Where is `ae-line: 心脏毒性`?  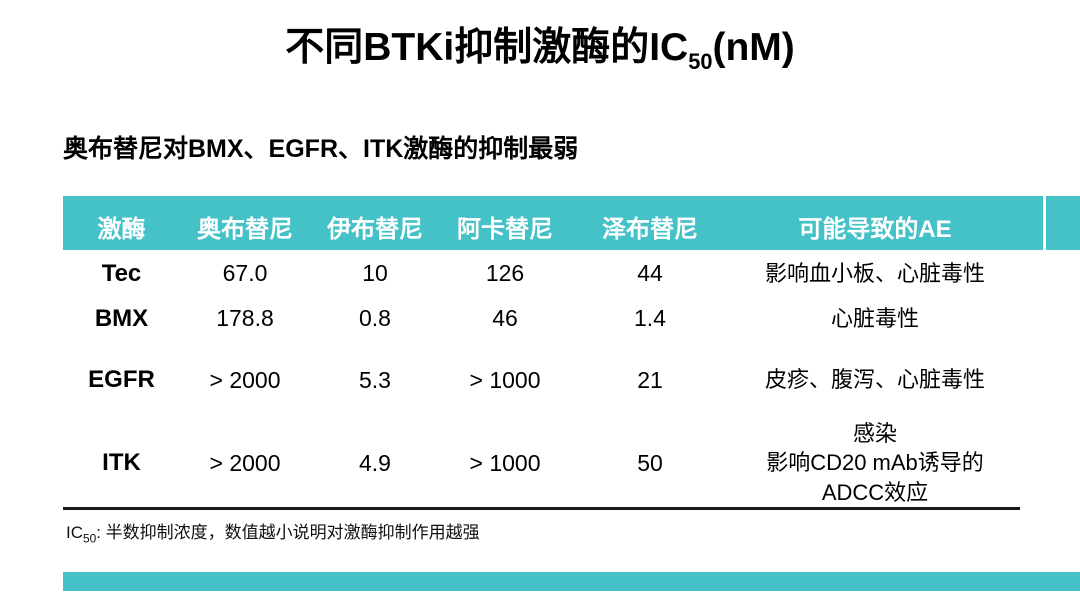 ae-line: 心脏毒性 is located at coordinates (874, 318).